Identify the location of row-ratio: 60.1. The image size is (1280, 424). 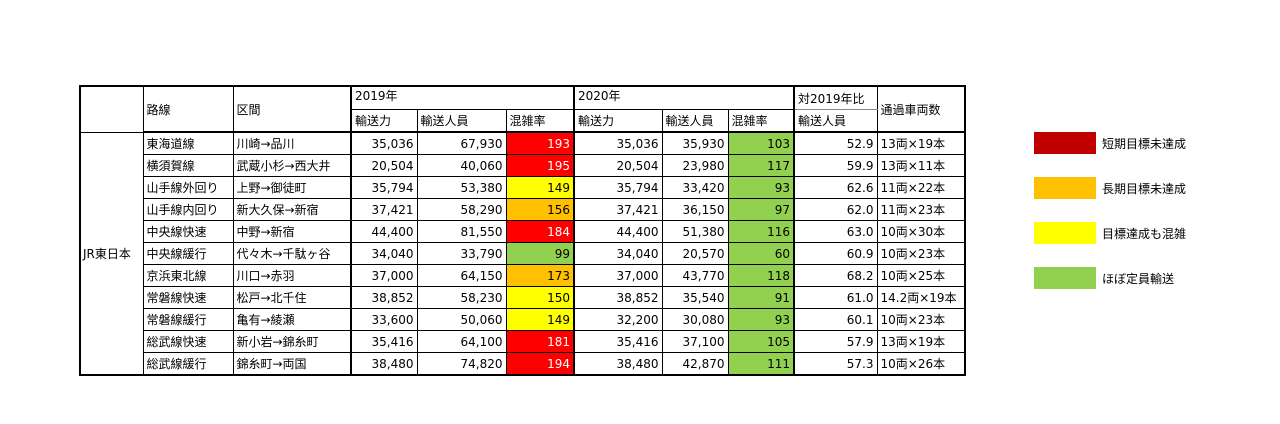
(835, 319).